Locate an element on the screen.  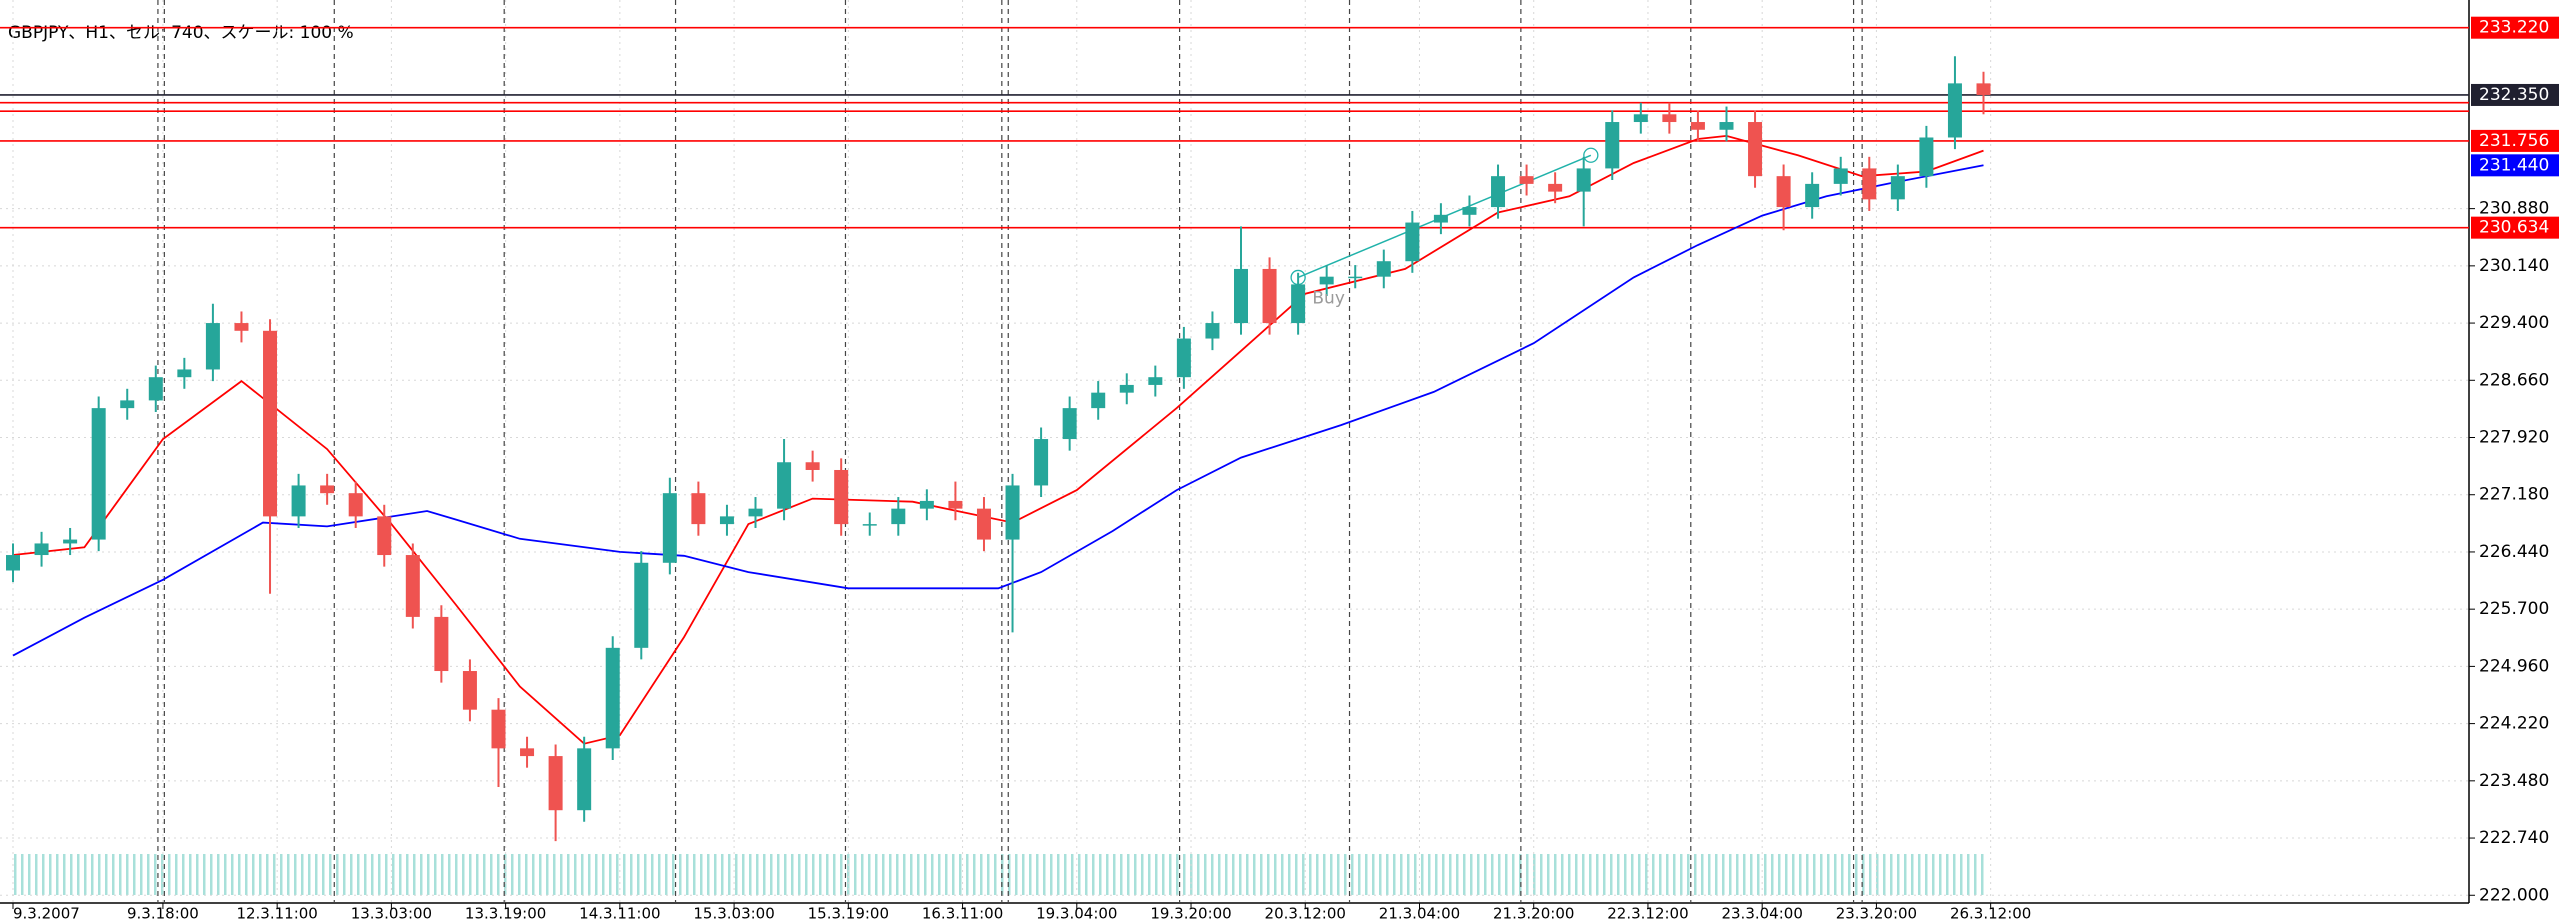
x-tick-label: 15.3.19:00 is located at coordinates (848, 913).